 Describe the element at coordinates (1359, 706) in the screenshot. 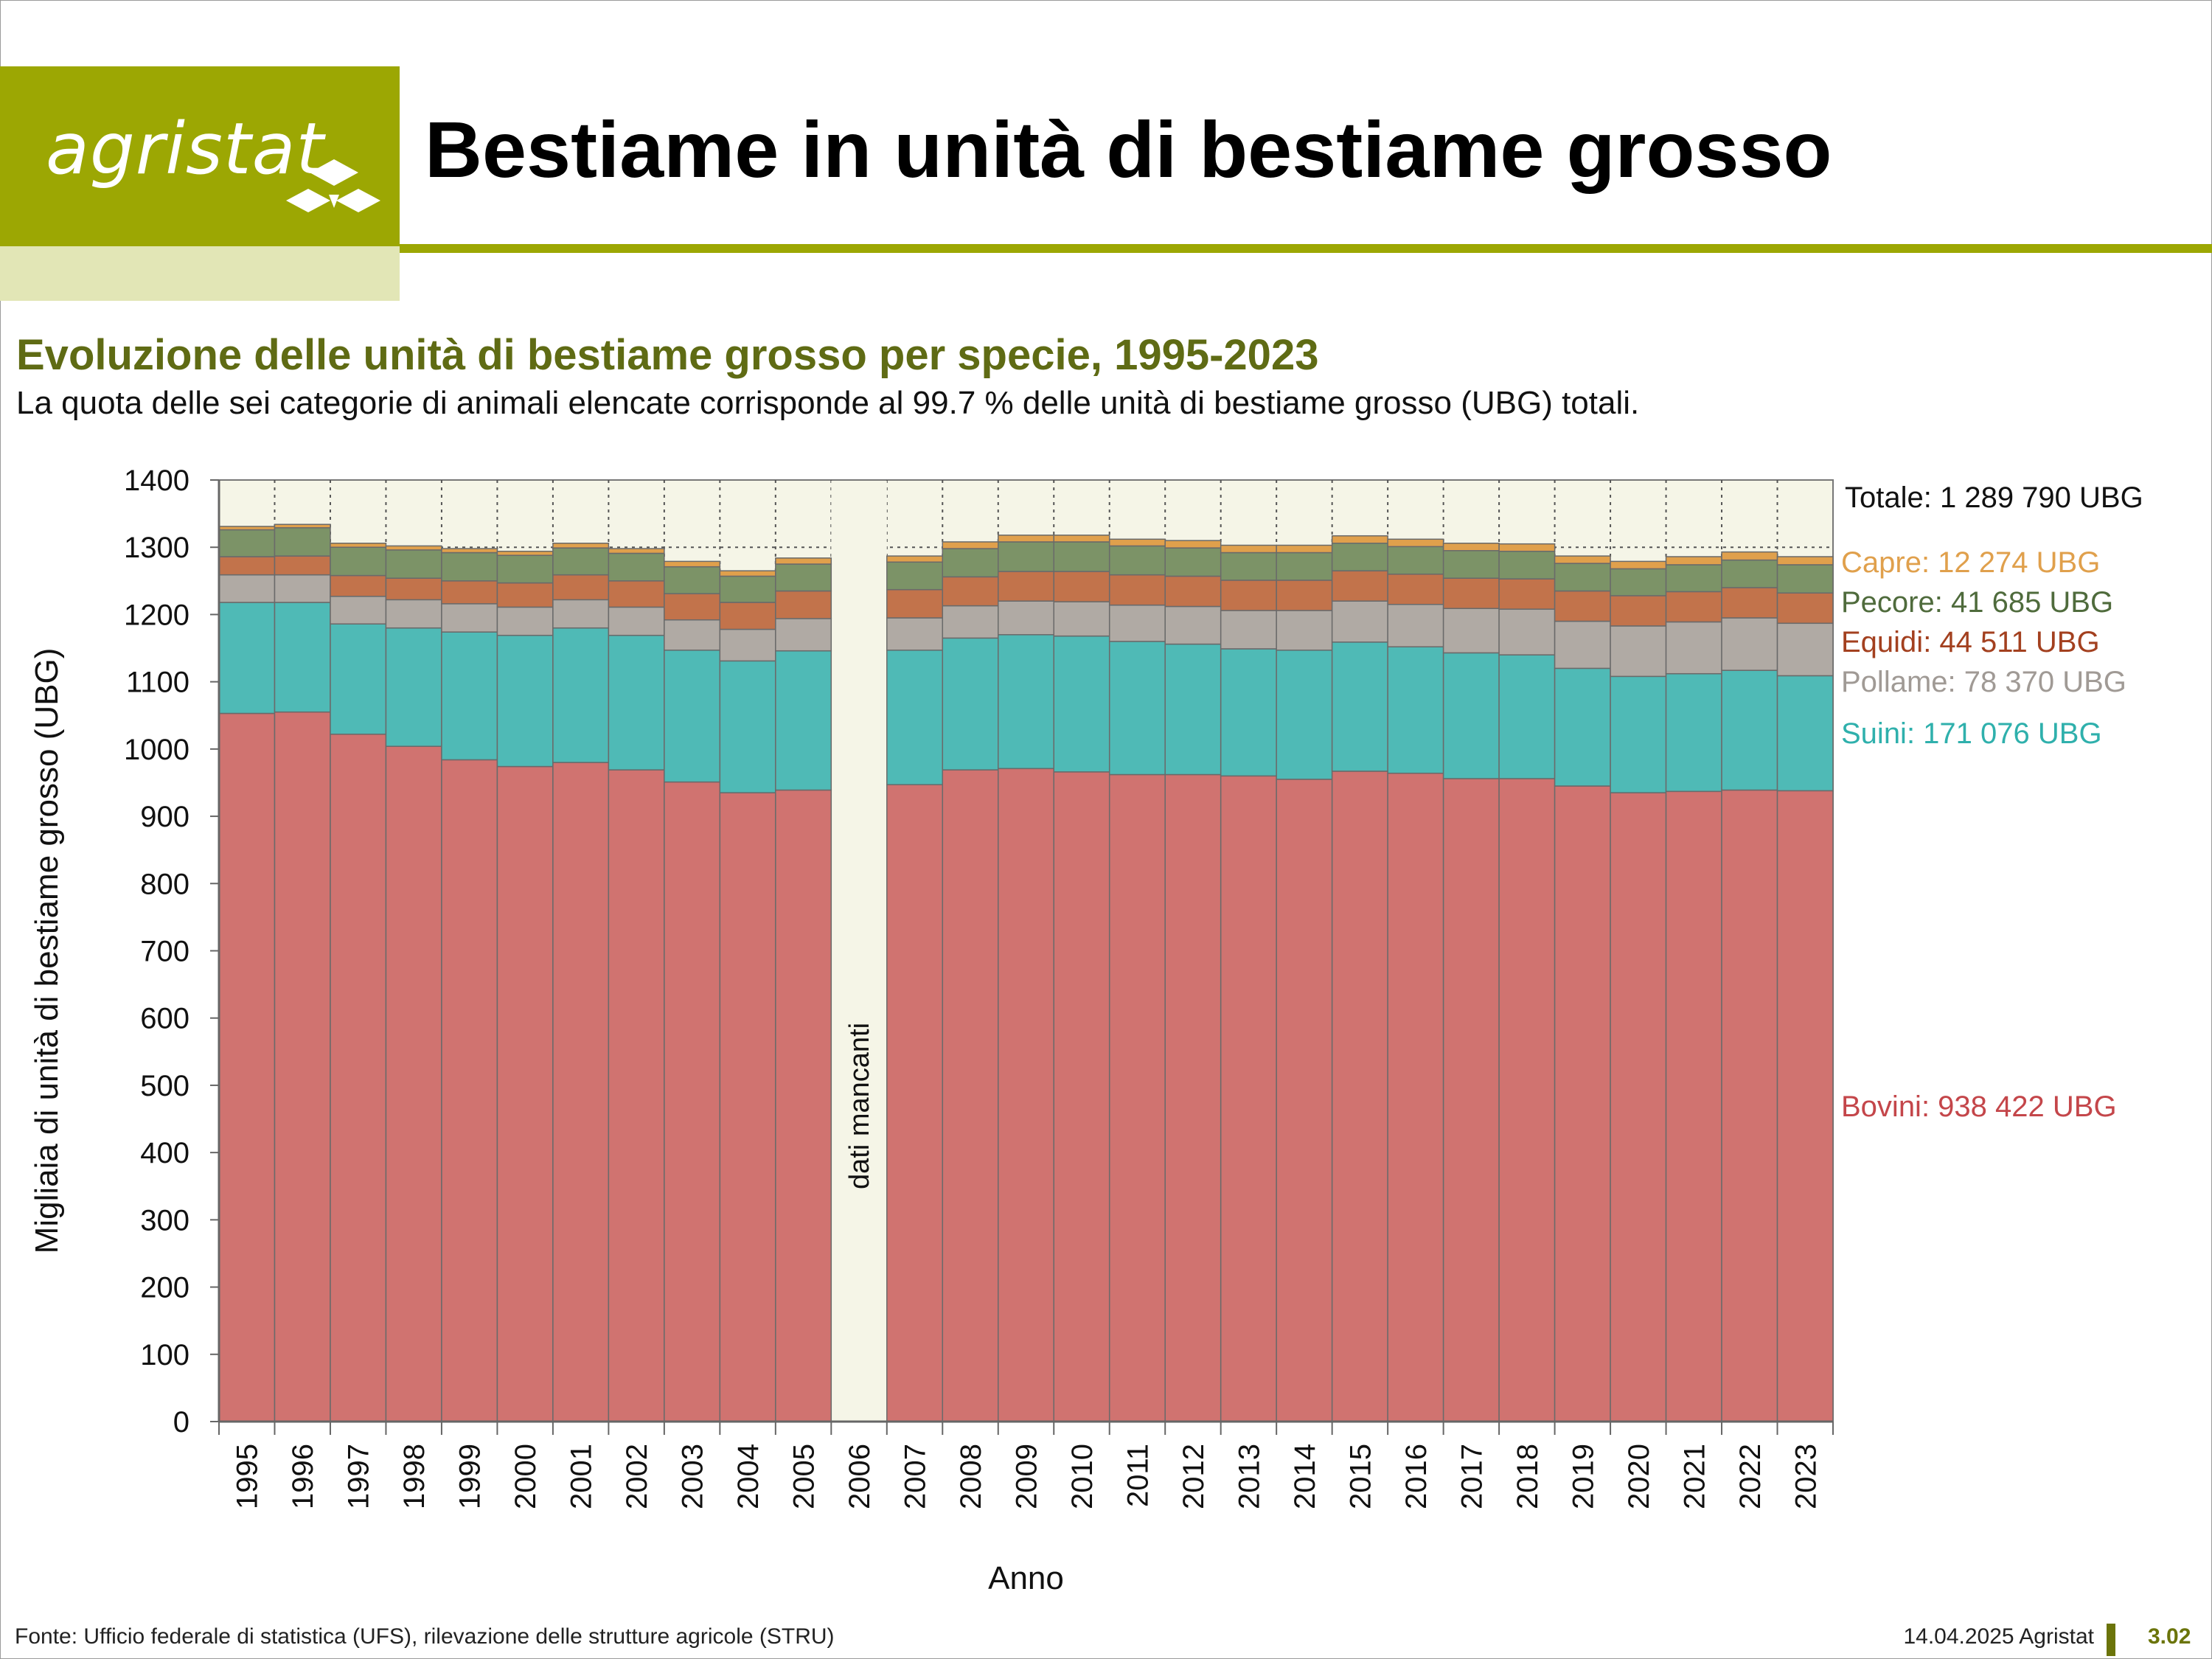

I see `bar-suini-2015` at that location.